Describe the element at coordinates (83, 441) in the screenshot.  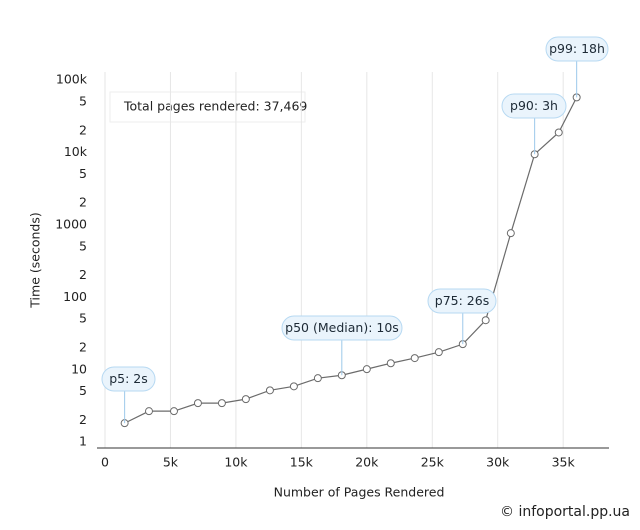
I see `y-tick-label: 1` at that location.